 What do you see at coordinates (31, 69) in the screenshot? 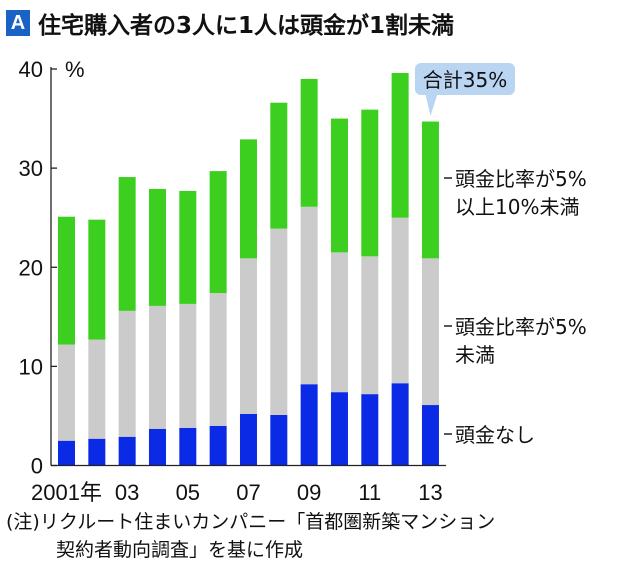
I see `y-tick-label: 40` at bounding box center [31, 69].